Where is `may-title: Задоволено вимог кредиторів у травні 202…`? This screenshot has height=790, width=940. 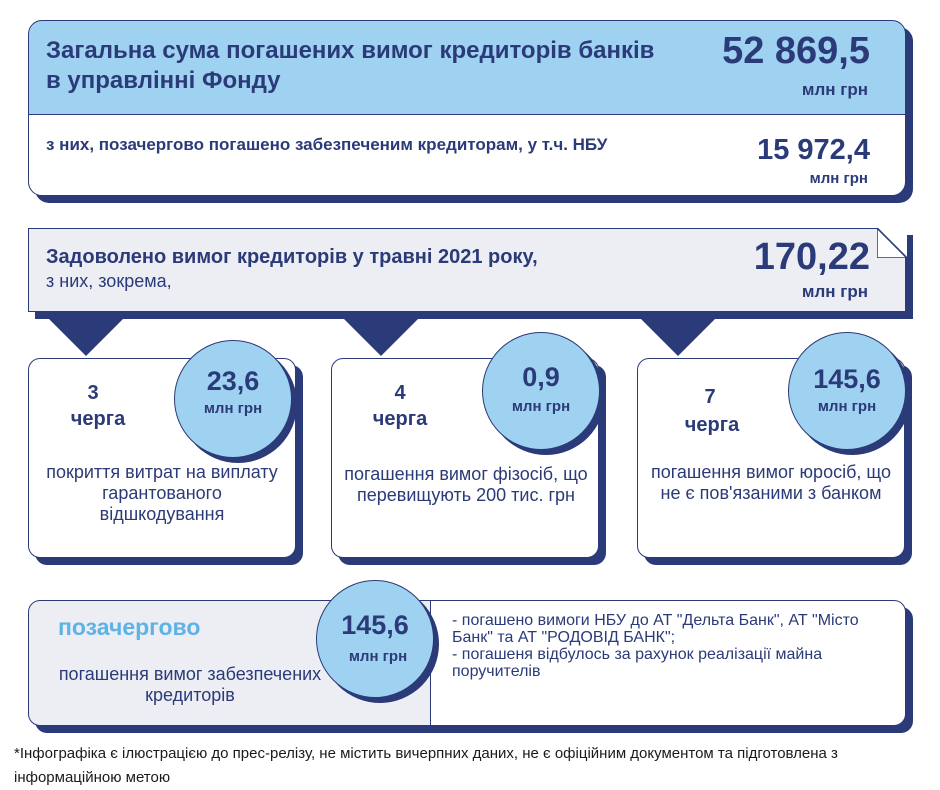
may-title: Задоволено вимог кредиторів у травні 202… is located at coordinates (292, 257).